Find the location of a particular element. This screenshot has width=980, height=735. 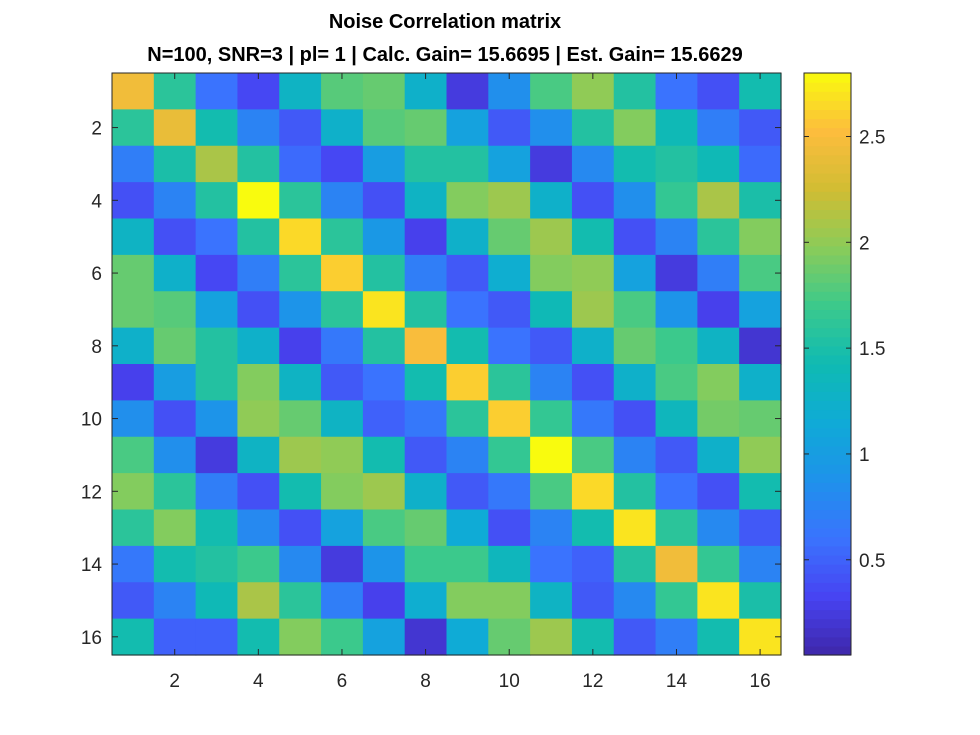

x-tick-label: 16 is located at coordinates (760, 681).